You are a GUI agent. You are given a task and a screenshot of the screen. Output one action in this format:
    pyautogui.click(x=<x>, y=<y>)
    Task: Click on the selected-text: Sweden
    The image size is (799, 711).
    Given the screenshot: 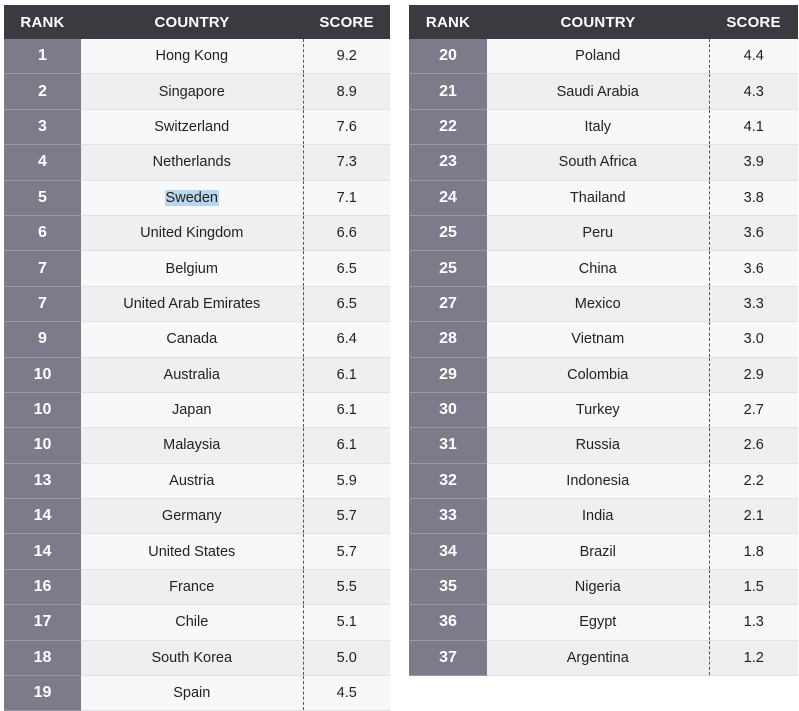 What is the action you would take?
    pyautogui.click(x=191, y=197)
    